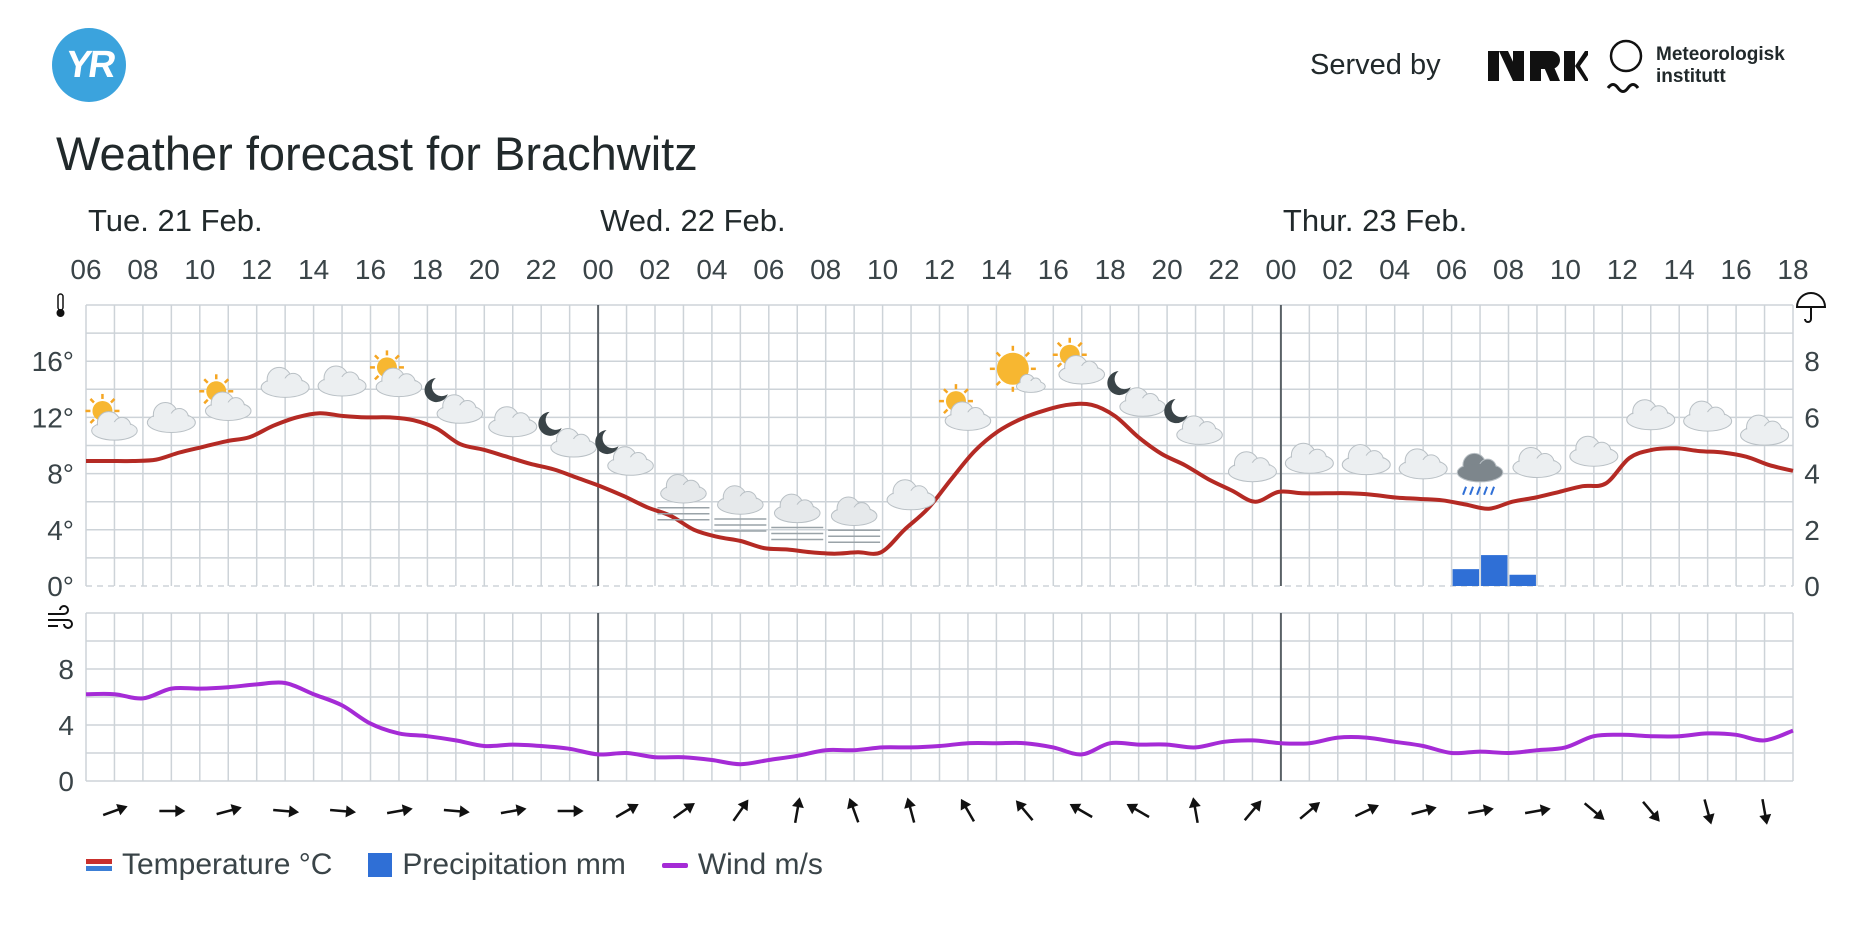 Image resolution: width=1853 pixels, height=949 pixels. Describe the element at coordinates (89, 65) in the screenshot. I see `yr-logo: YR` at that location.